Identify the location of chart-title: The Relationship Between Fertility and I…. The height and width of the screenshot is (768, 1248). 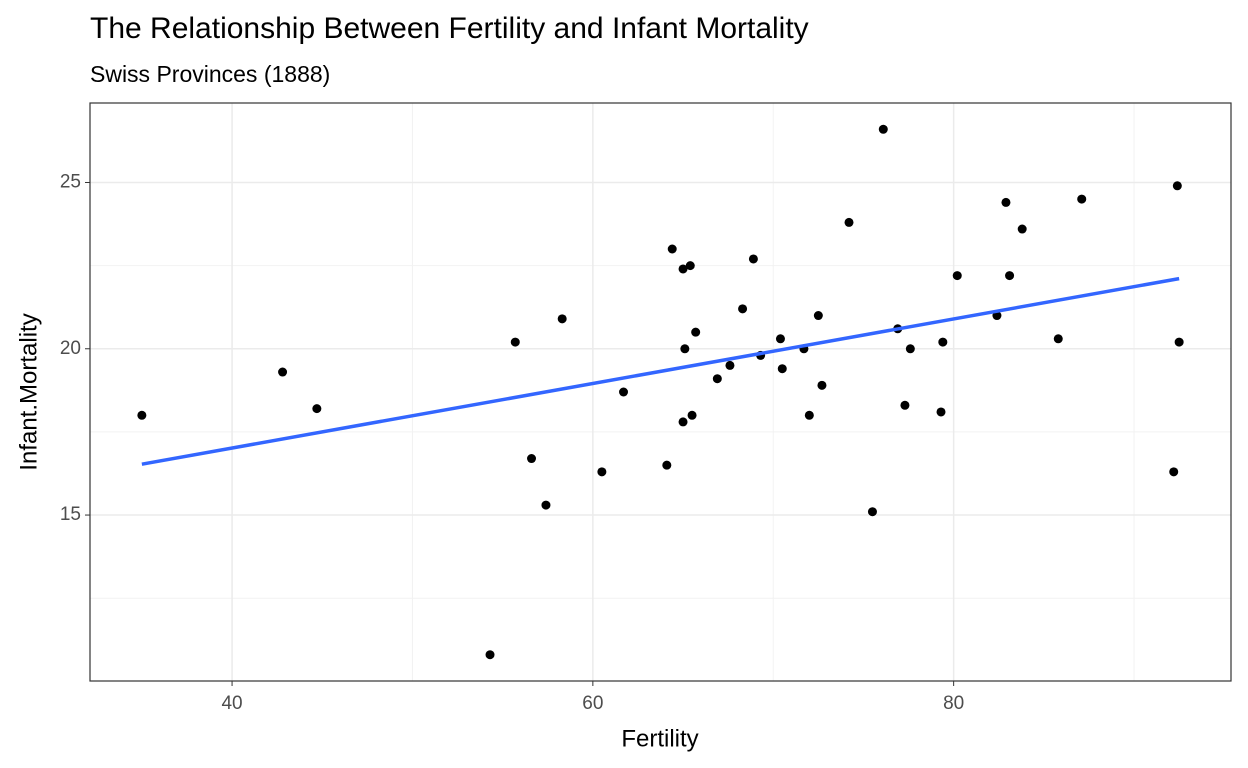
(449, 28).